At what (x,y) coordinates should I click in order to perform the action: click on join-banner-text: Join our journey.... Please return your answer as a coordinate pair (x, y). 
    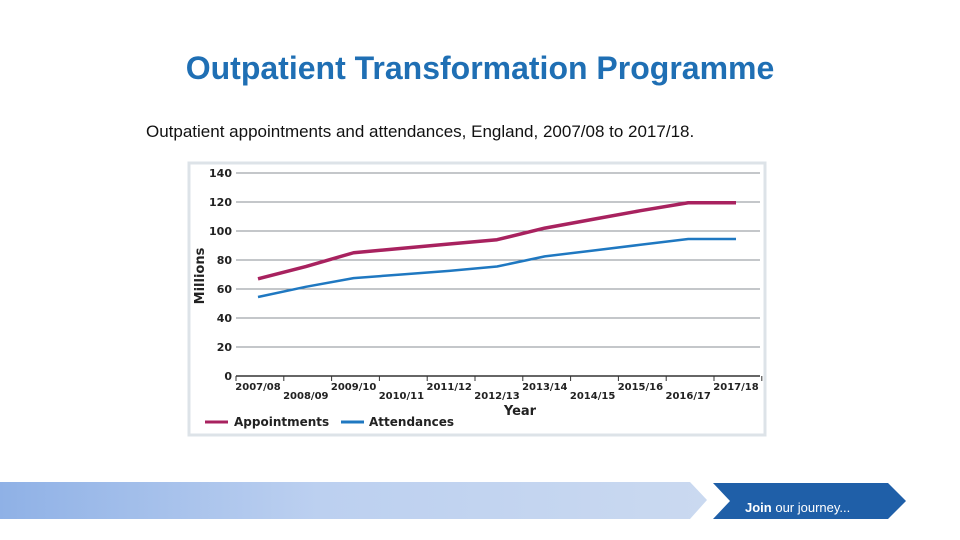
    Looking at the image, I should click on (797, 507).